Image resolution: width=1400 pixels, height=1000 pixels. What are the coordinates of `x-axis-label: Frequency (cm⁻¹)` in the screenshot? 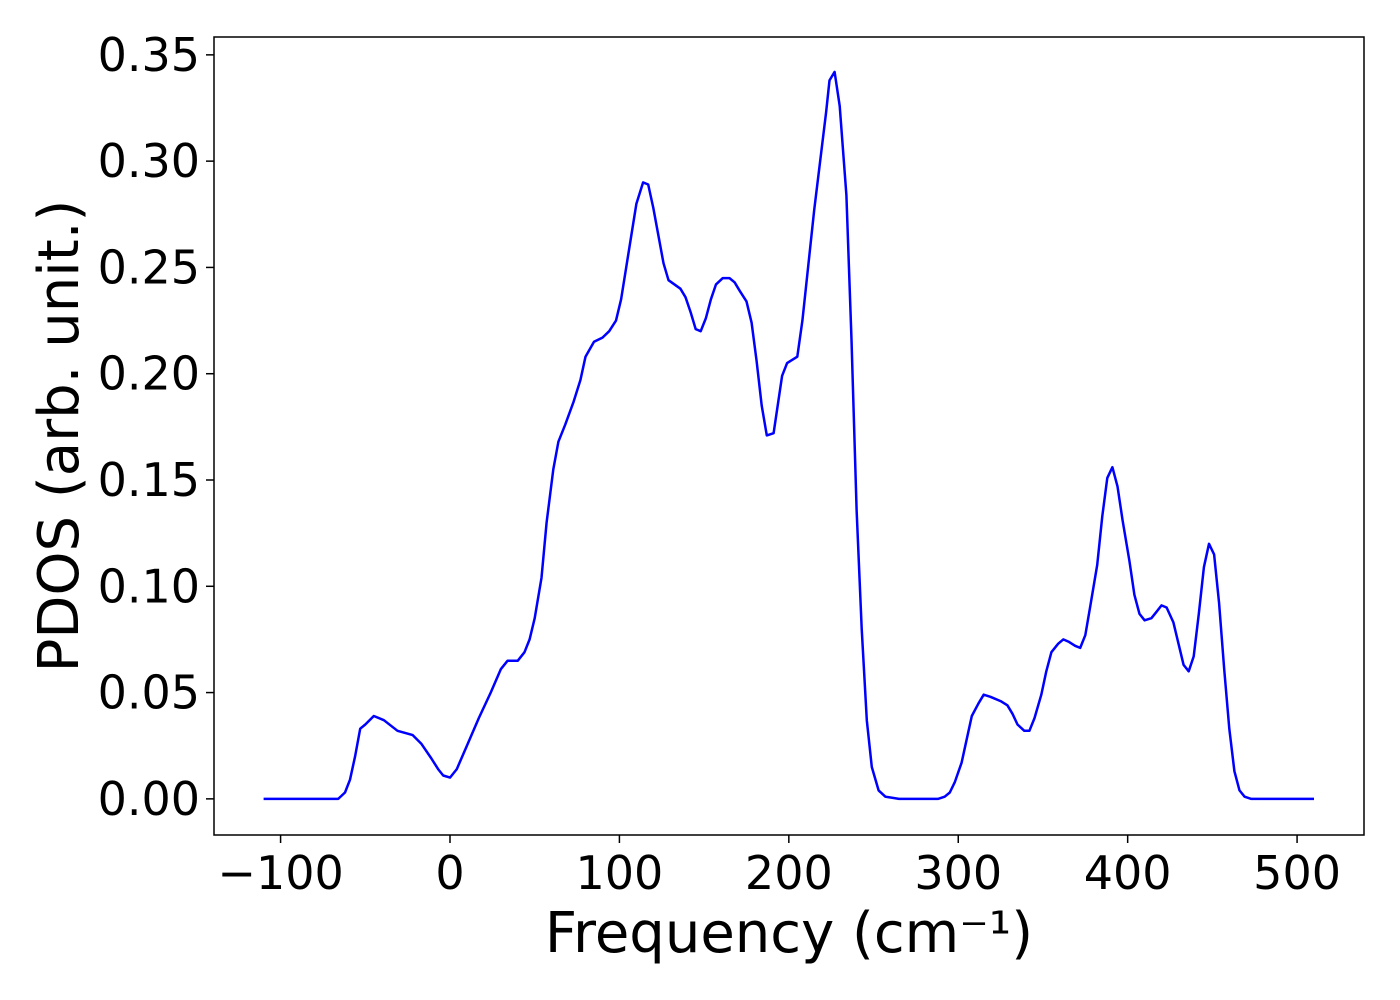 It's located at (789, 933).